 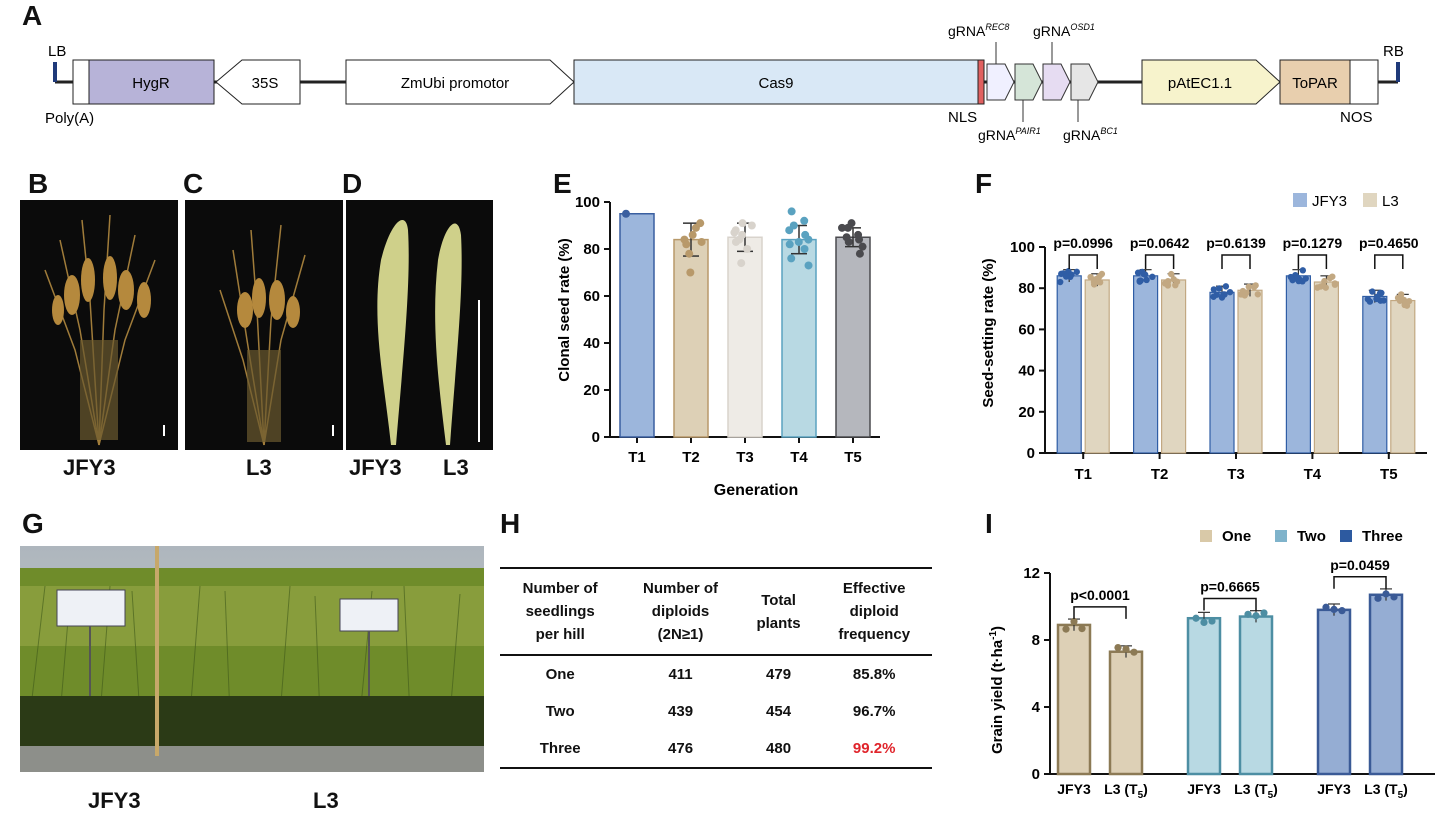 I want to click on i-pvalue: p=0.0459, so click(x=1360, y=565).